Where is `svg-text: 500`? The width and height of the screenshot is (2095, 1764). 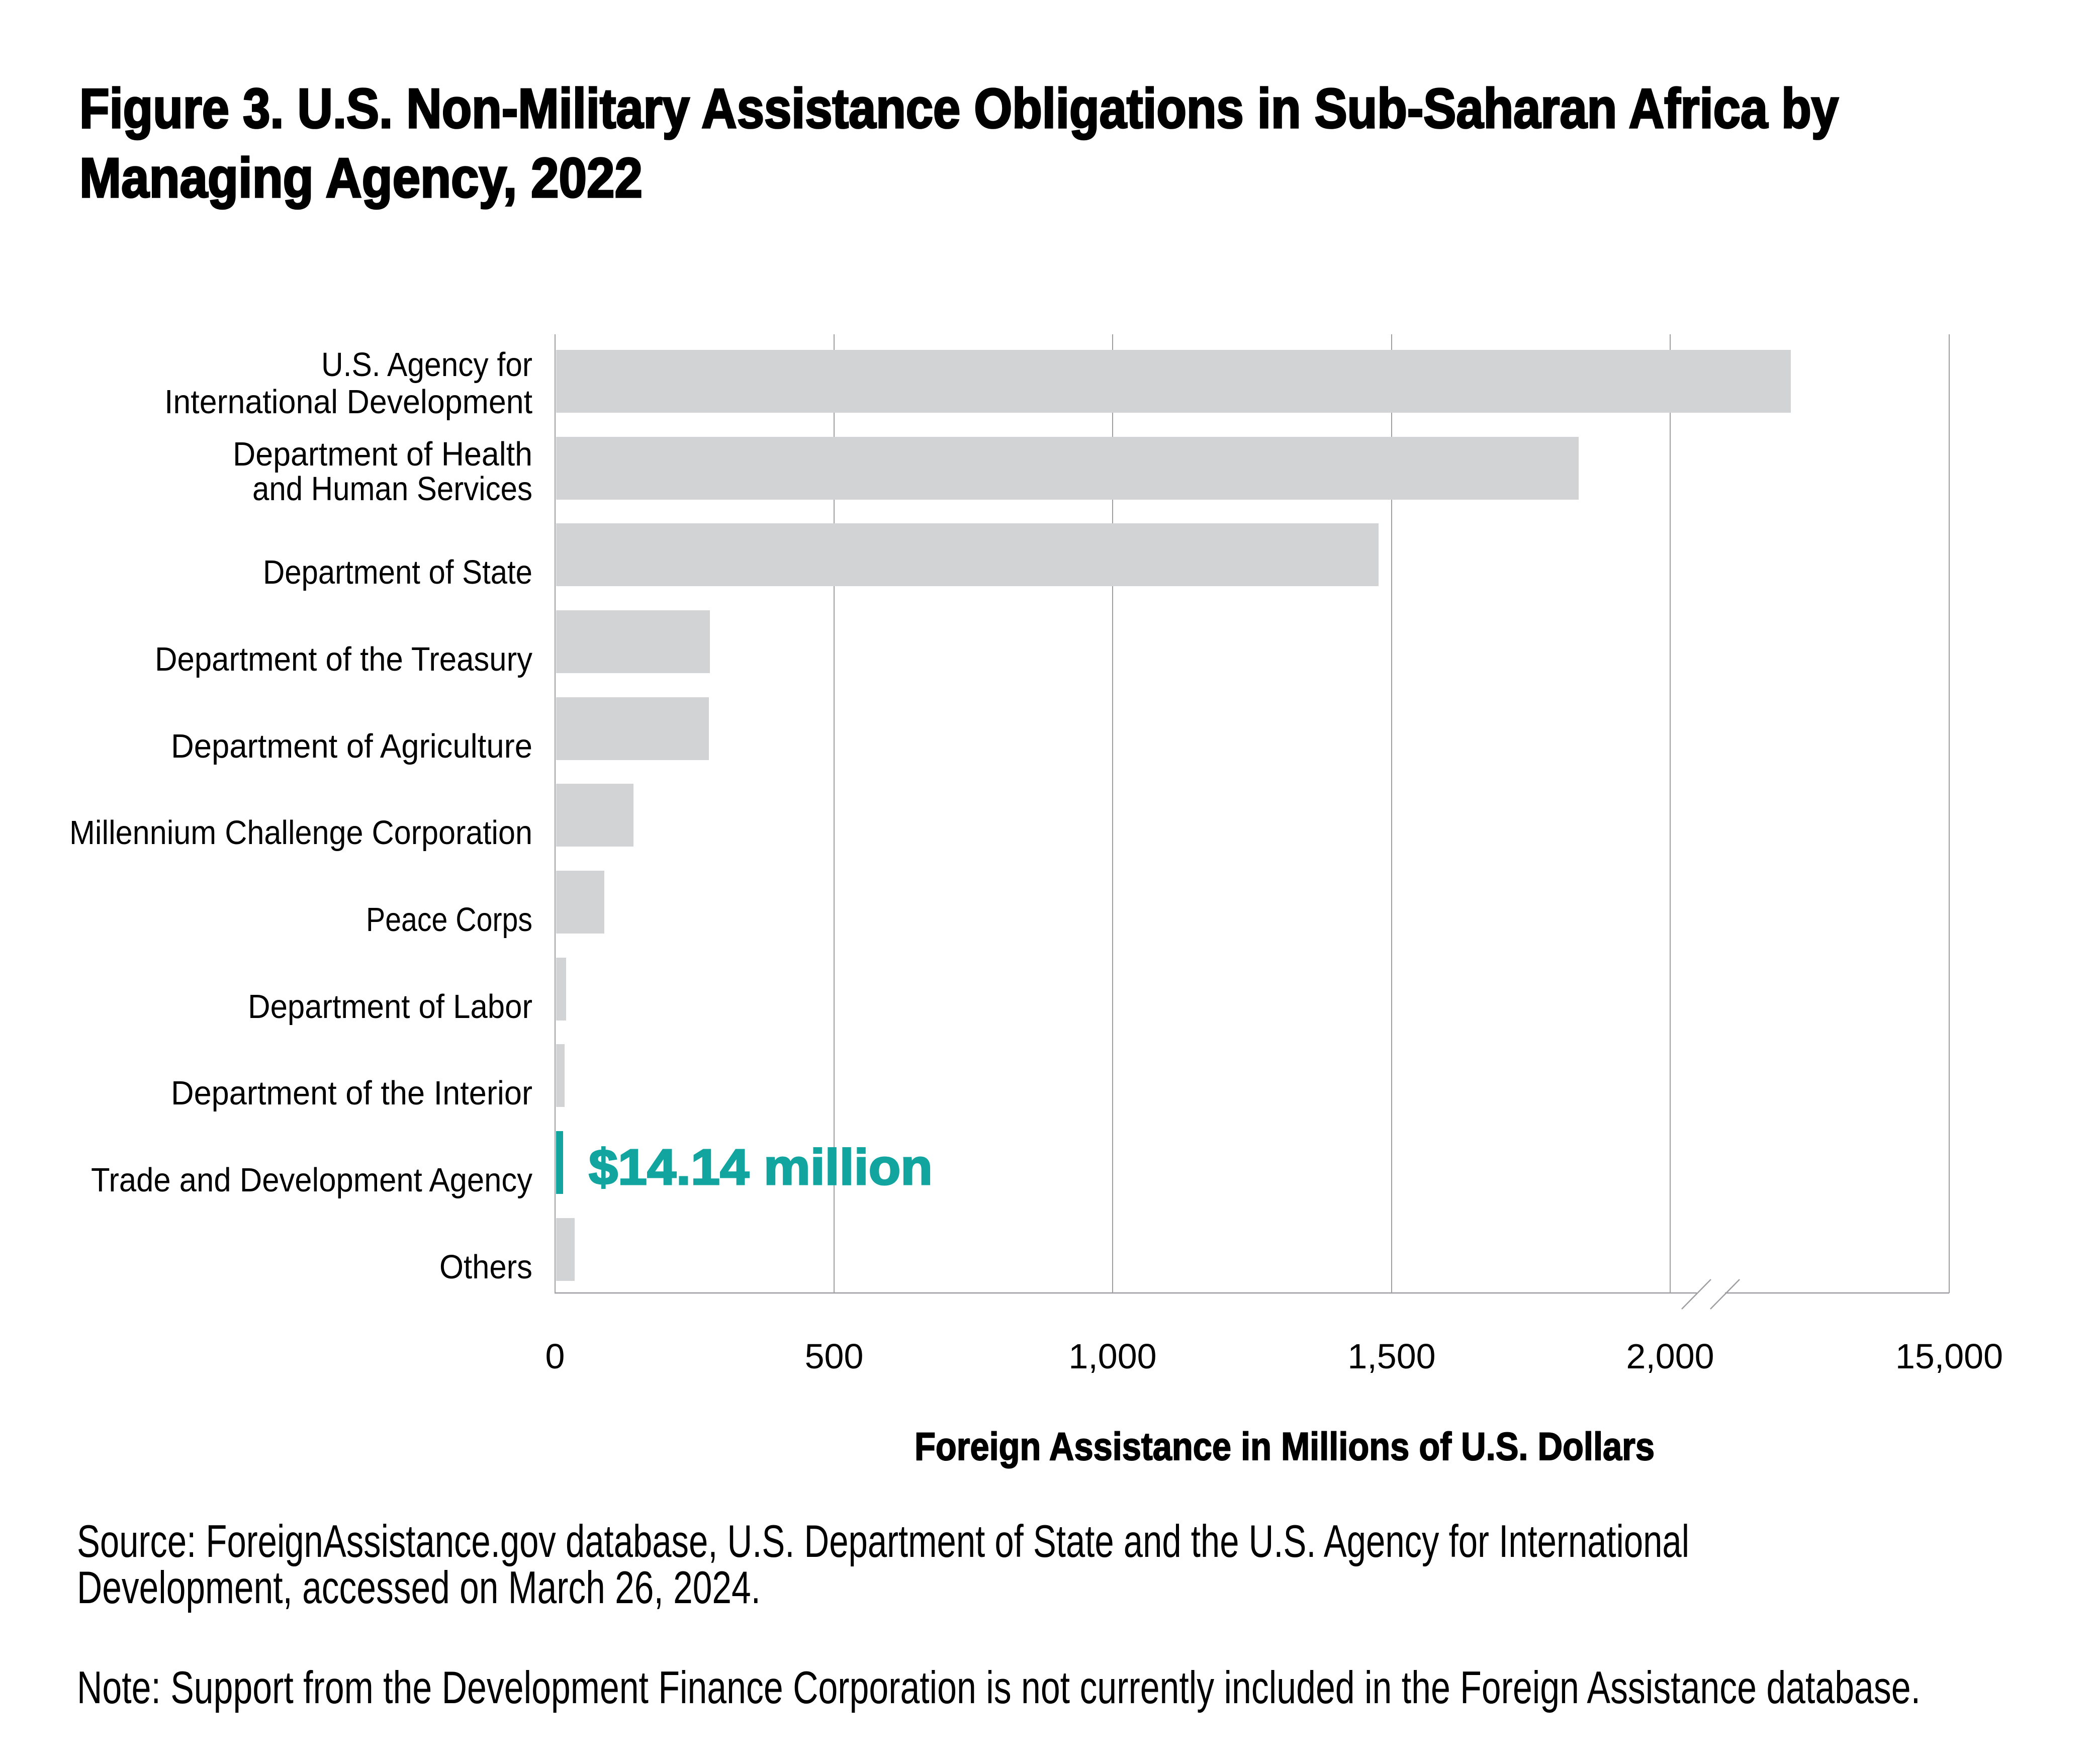 svg-text: 500 is located at coordinates (834, 1356).